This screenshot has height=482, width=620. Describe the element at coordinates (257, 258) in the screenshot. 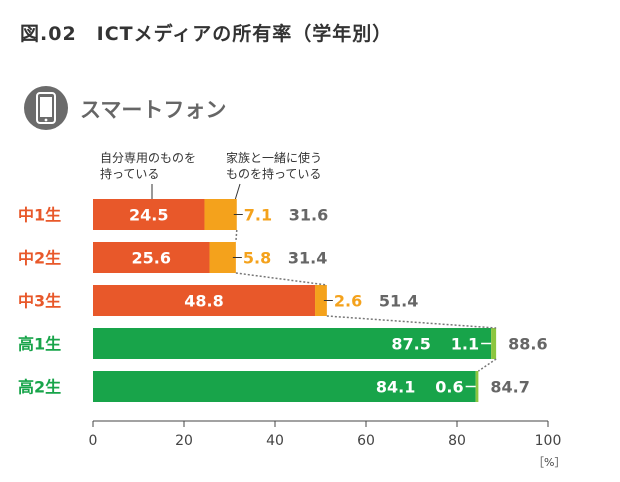

I see `label-family-1: 5.8` at that location.